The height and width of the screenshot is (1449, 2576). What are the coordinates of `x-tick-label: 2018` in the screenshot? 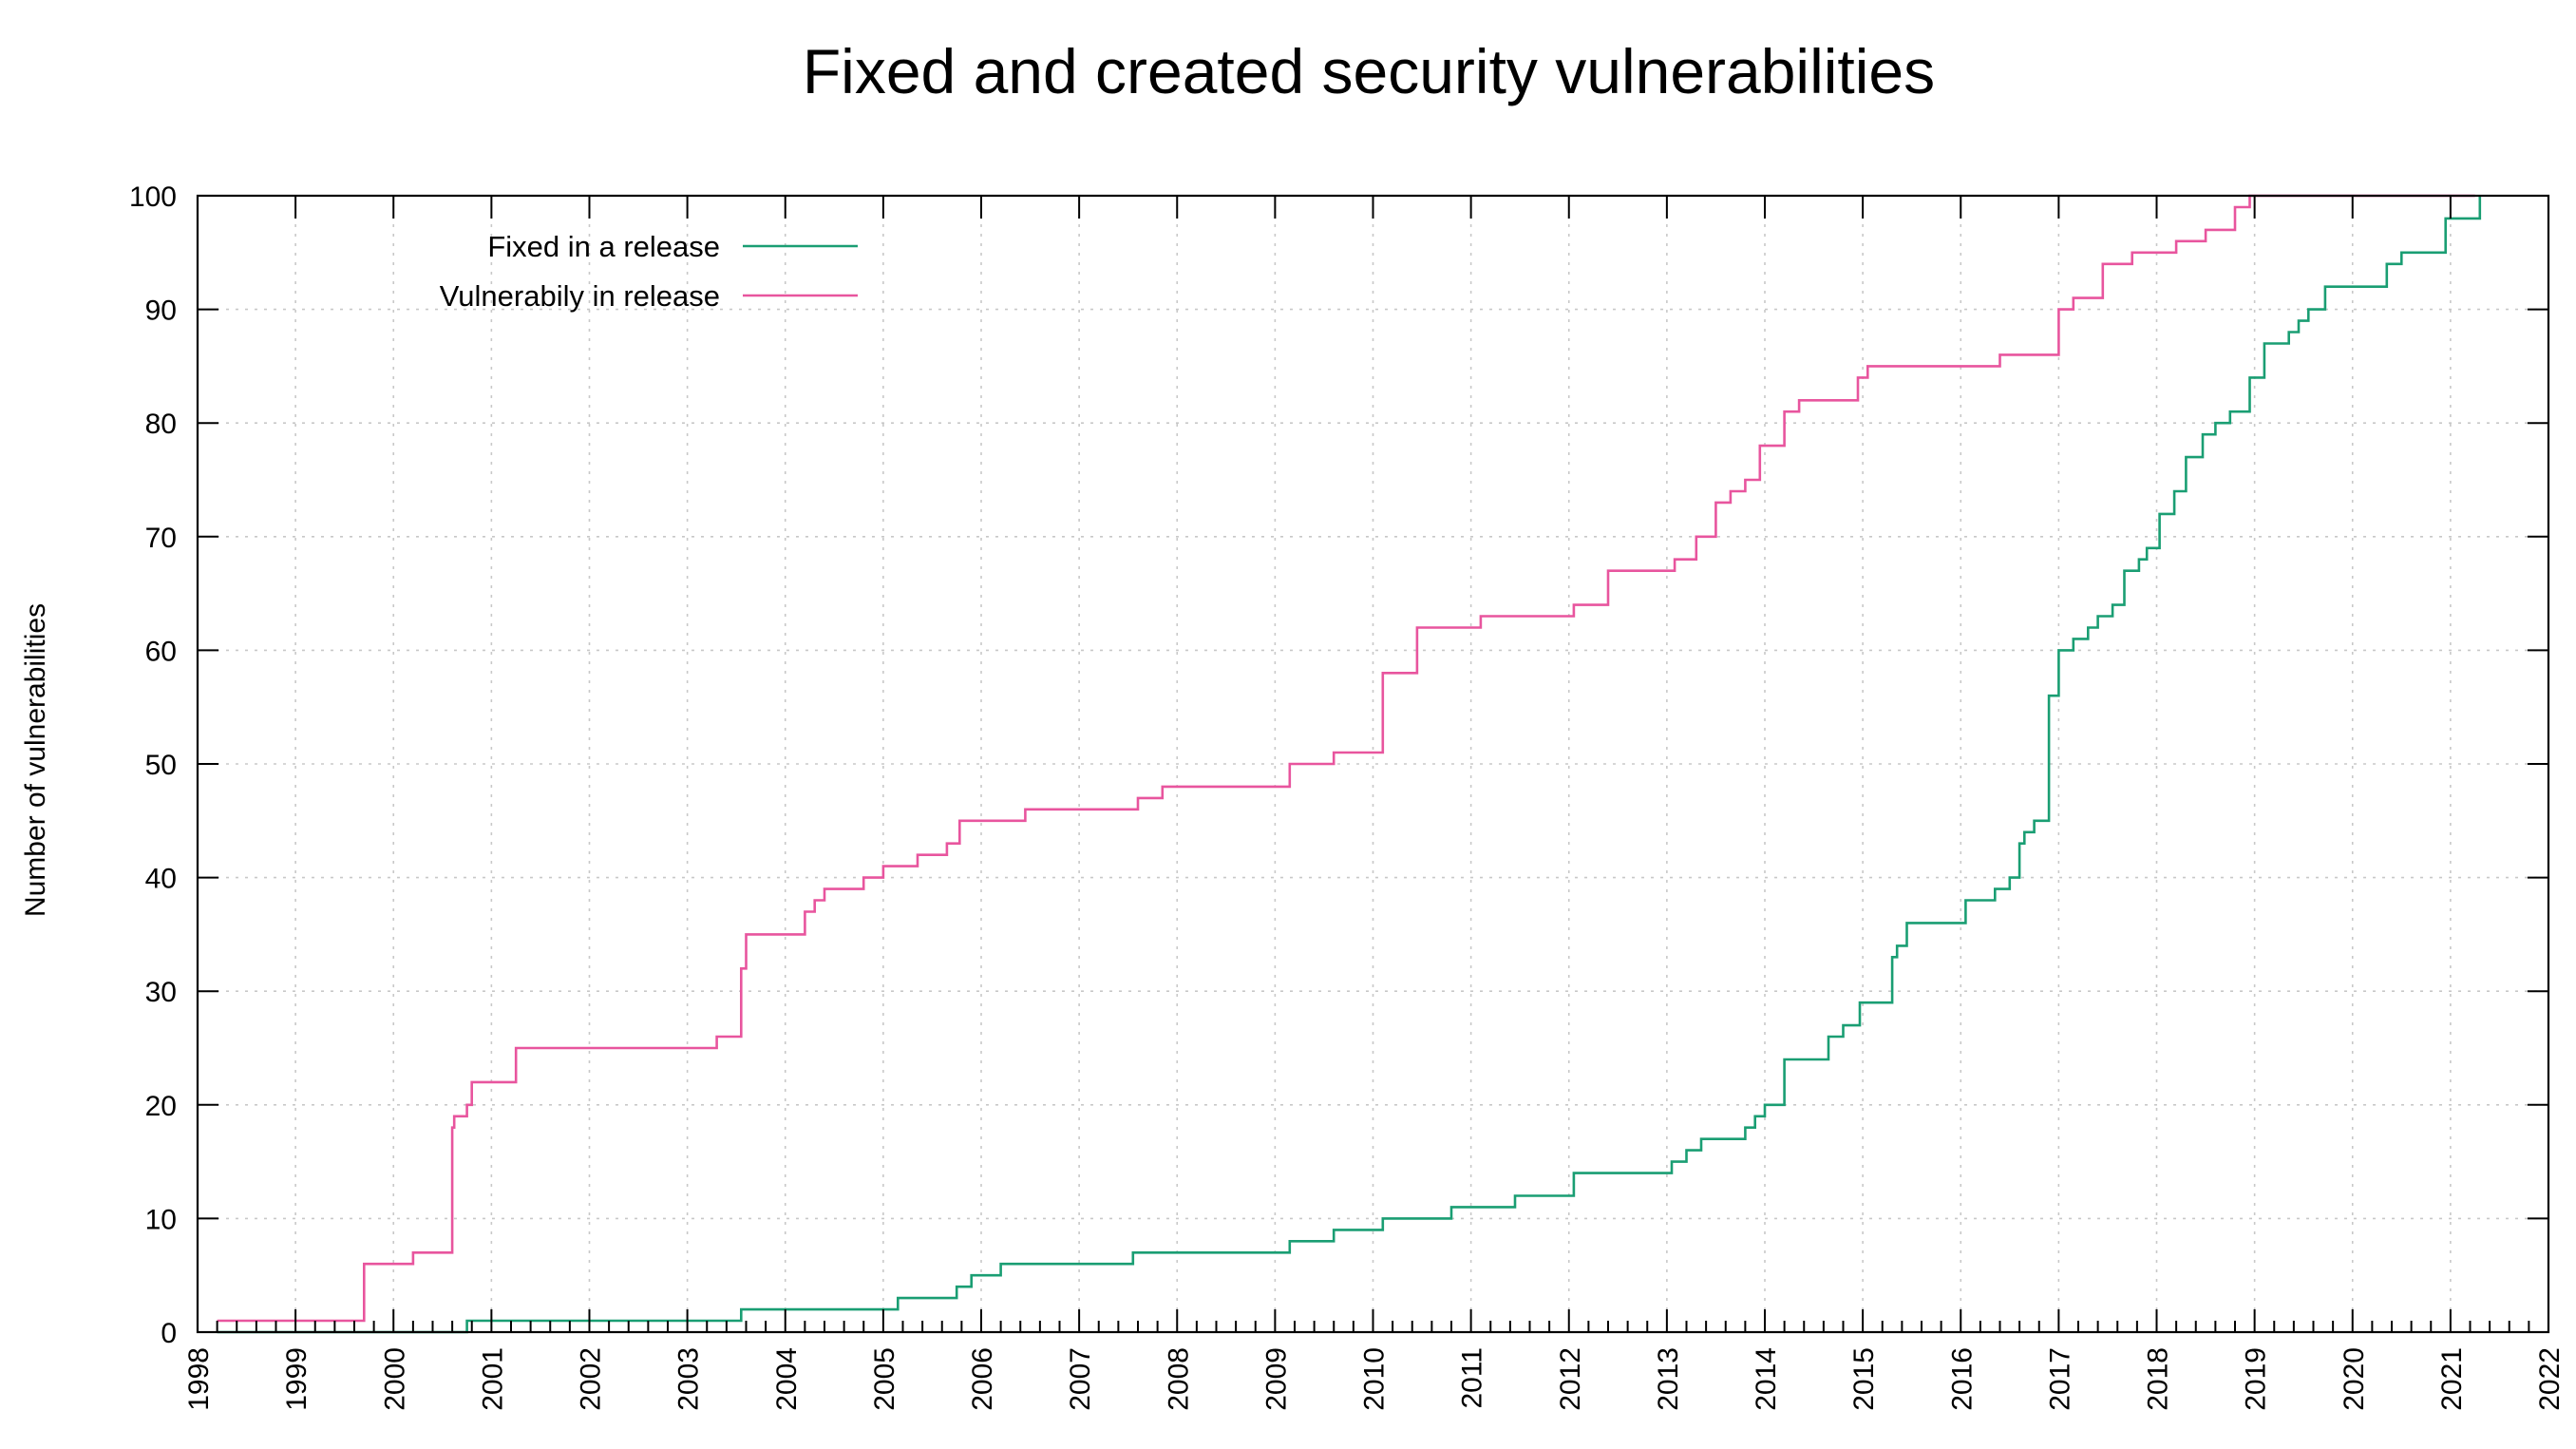 It's located at (2158, 1379).